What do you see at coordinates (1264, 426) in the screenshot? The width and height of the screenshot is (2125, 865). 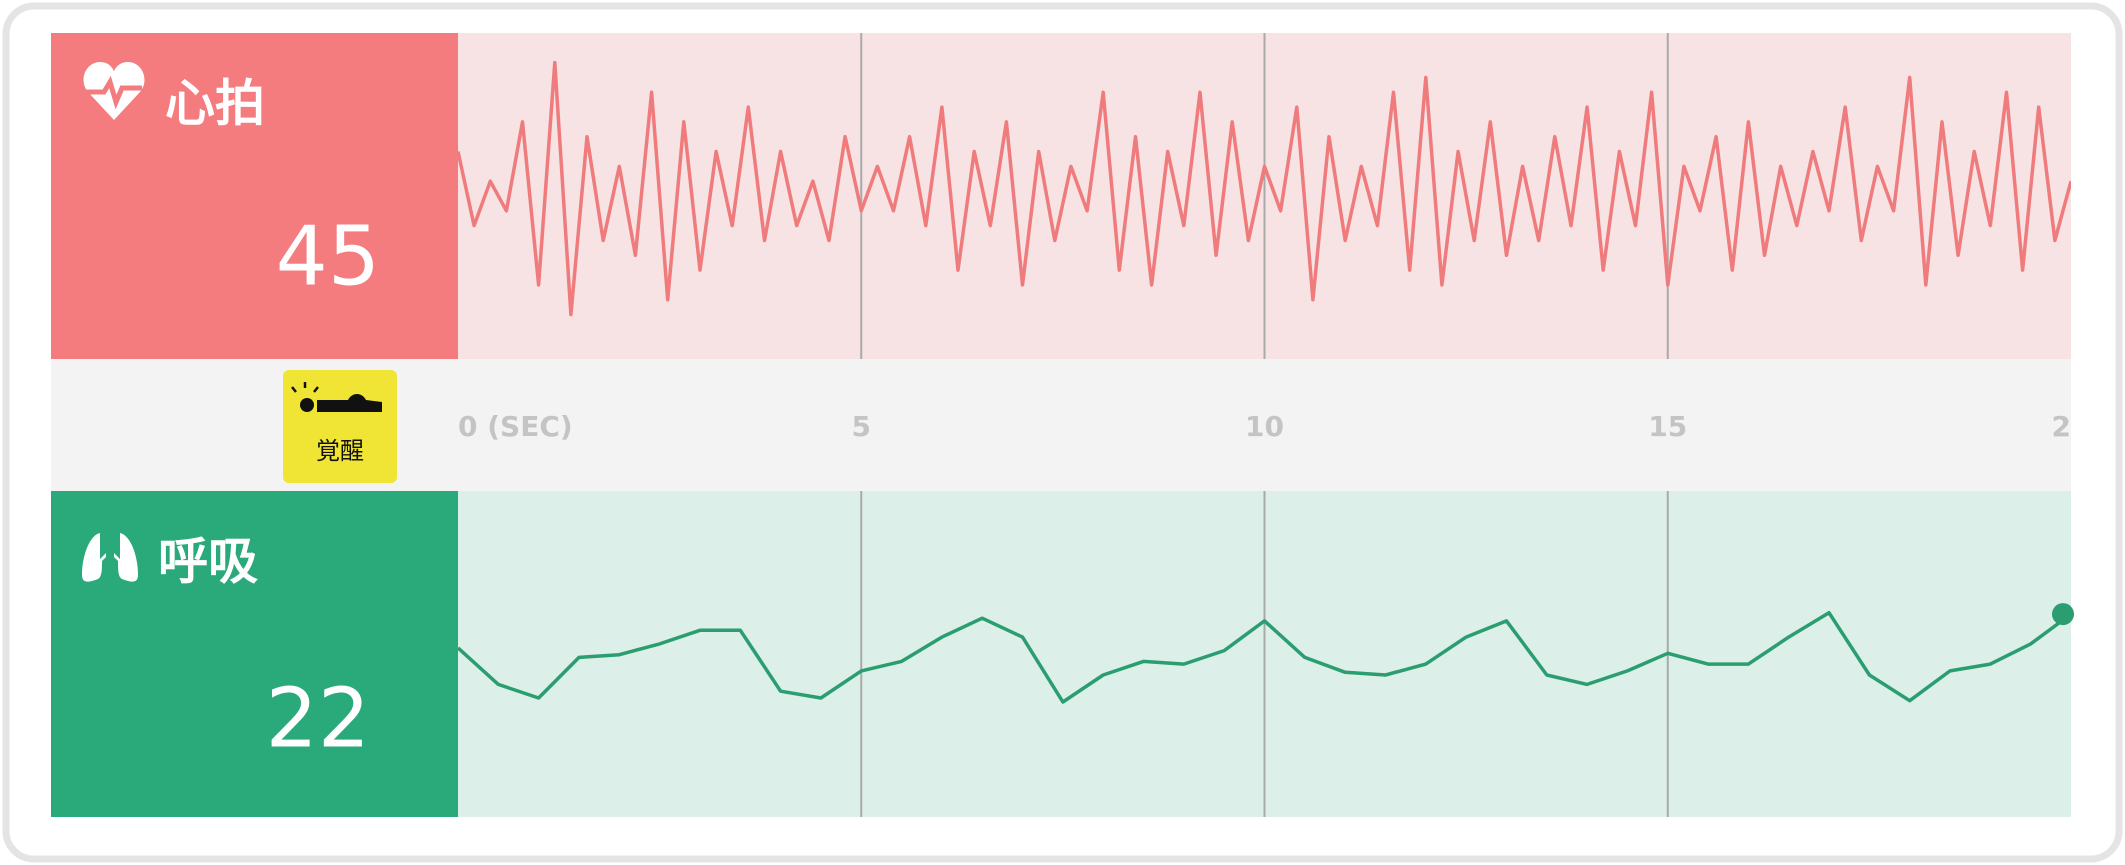 I see `x-tick-label: 10` at bounding box center [1264, 426].